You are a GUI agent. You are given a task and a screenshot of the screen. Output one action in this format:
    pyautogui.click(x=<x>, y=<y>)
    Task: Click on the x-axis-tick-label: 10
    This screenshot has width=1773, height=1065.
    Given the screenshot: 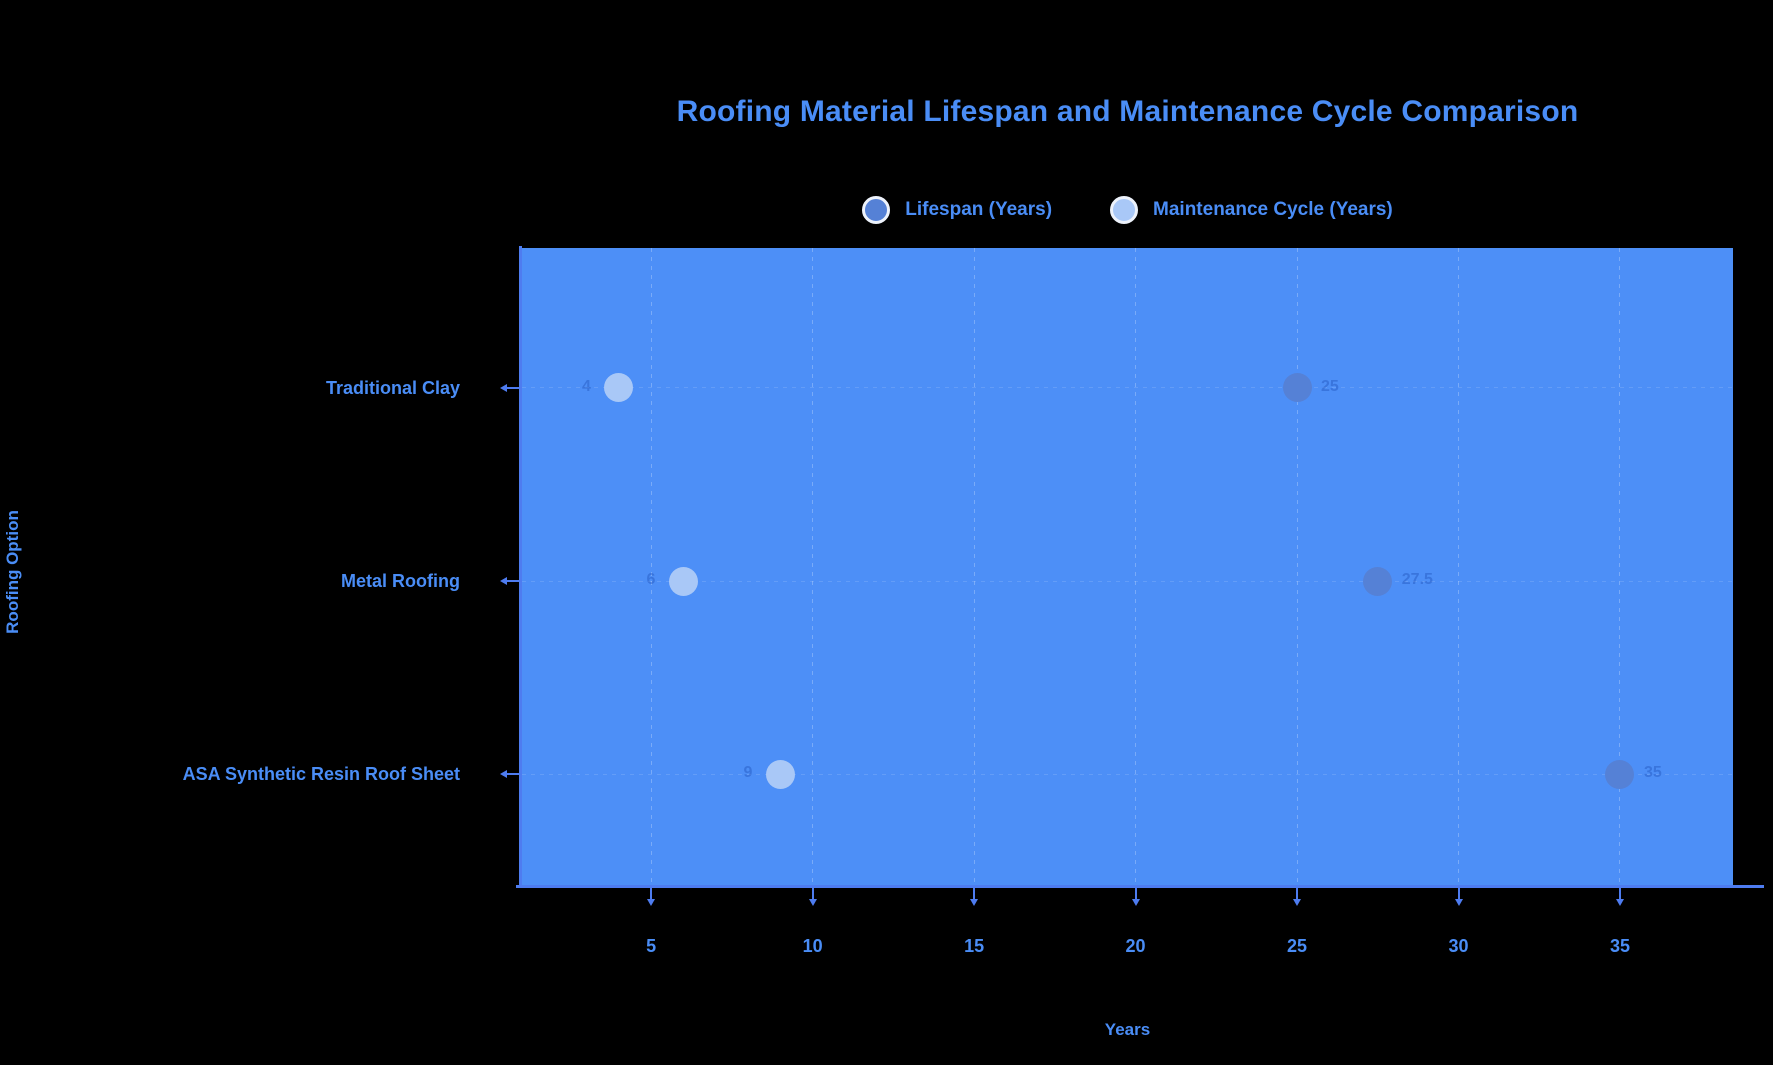 What is the action you would take?
    pyautogui.click(x=812, y=946)
    